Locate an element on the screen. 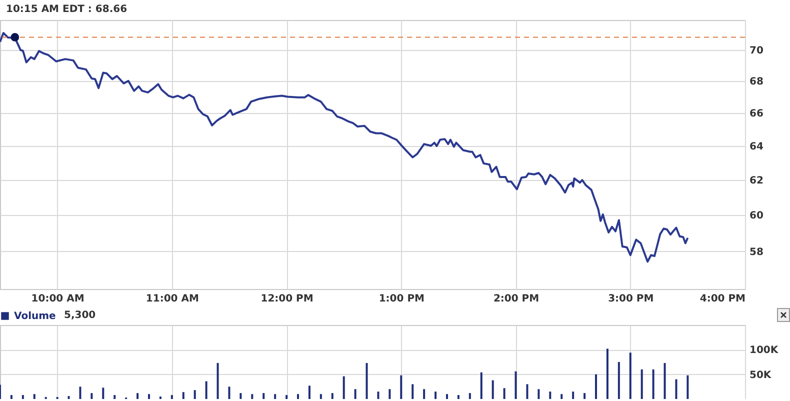 This screenshot has height=401, width=790. x-tick-label: 1:00 PM is located at coordinates (401, 299).